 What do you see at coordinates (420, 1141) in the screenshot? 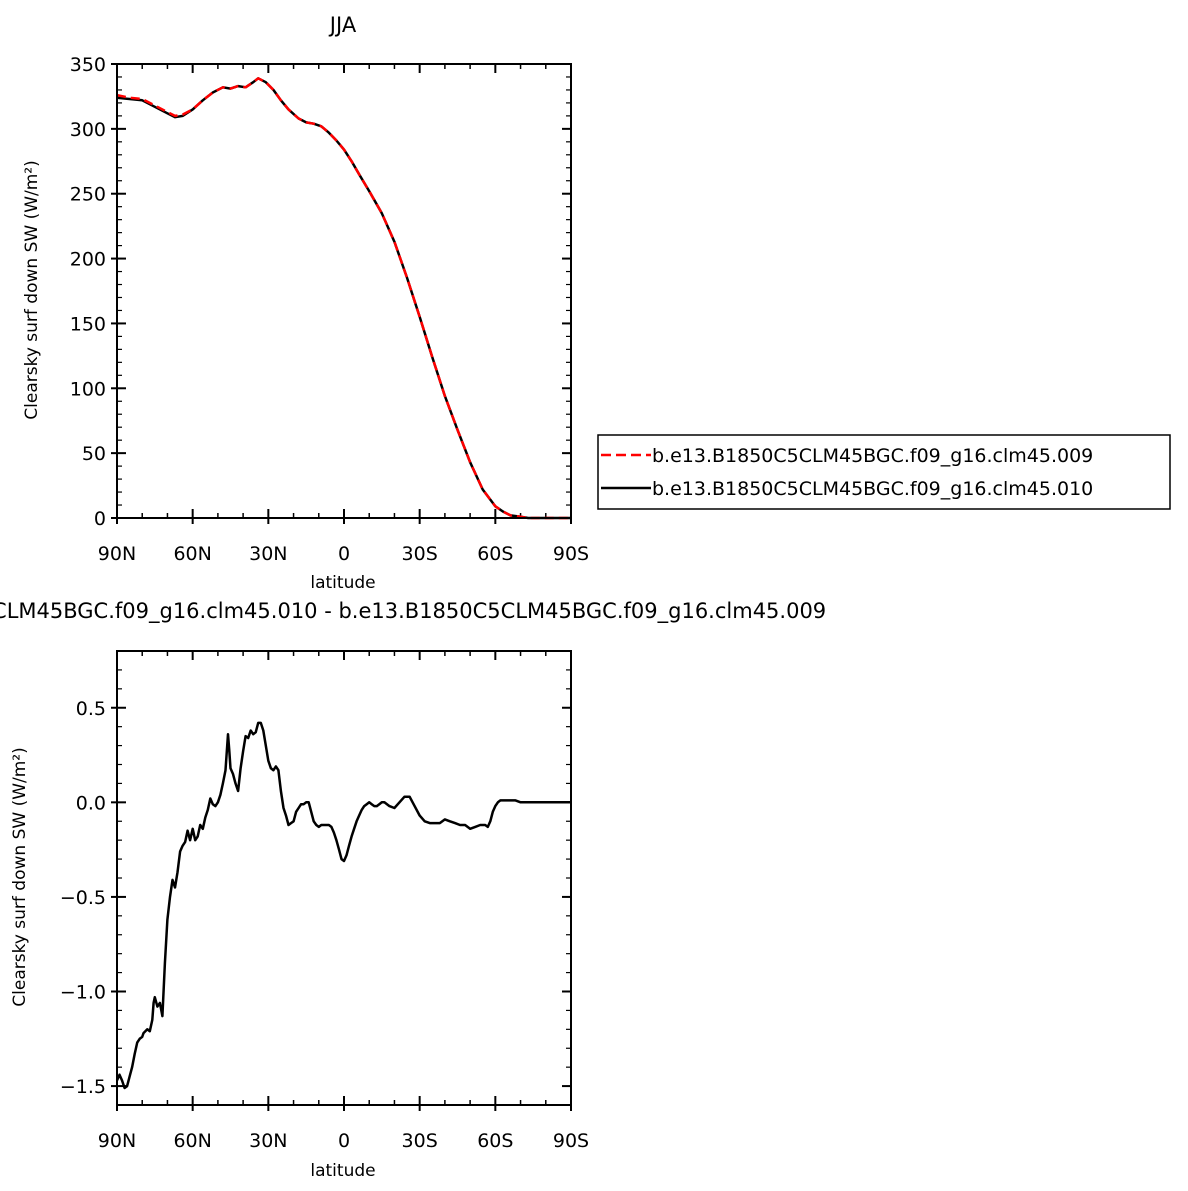
I see `bottom-x-tick-label: 30S` at bounding box center [420, 1141].